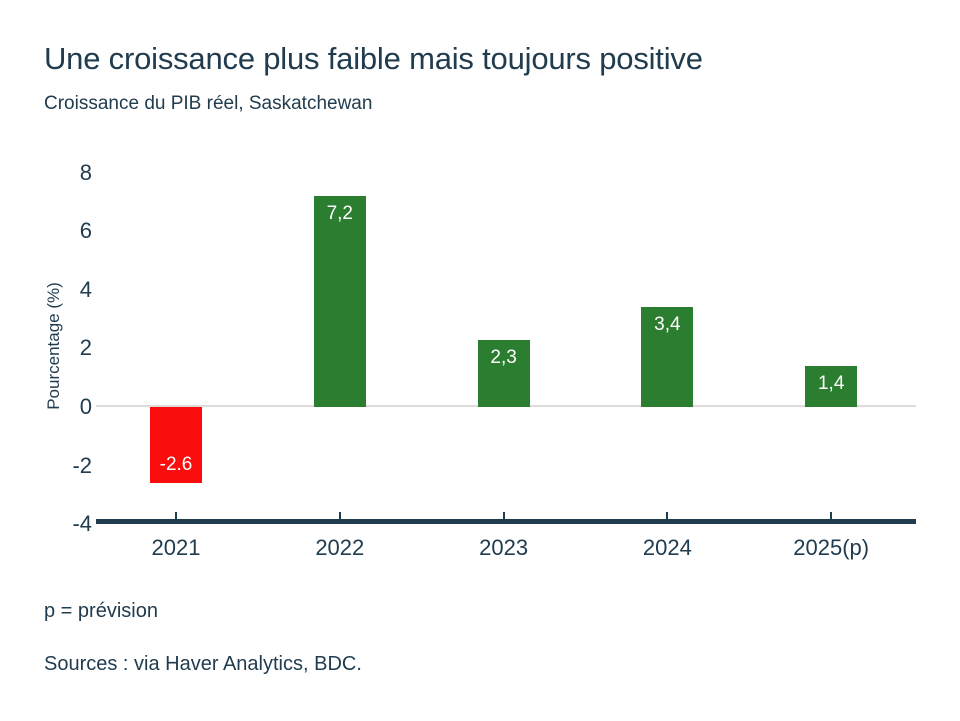 The height and width of the screenshot is (721, 960). What do you see at coordinates (831, 383) in the screenshot?
I see `bar-value-label: 1,4` at bounding box center [831, 383].